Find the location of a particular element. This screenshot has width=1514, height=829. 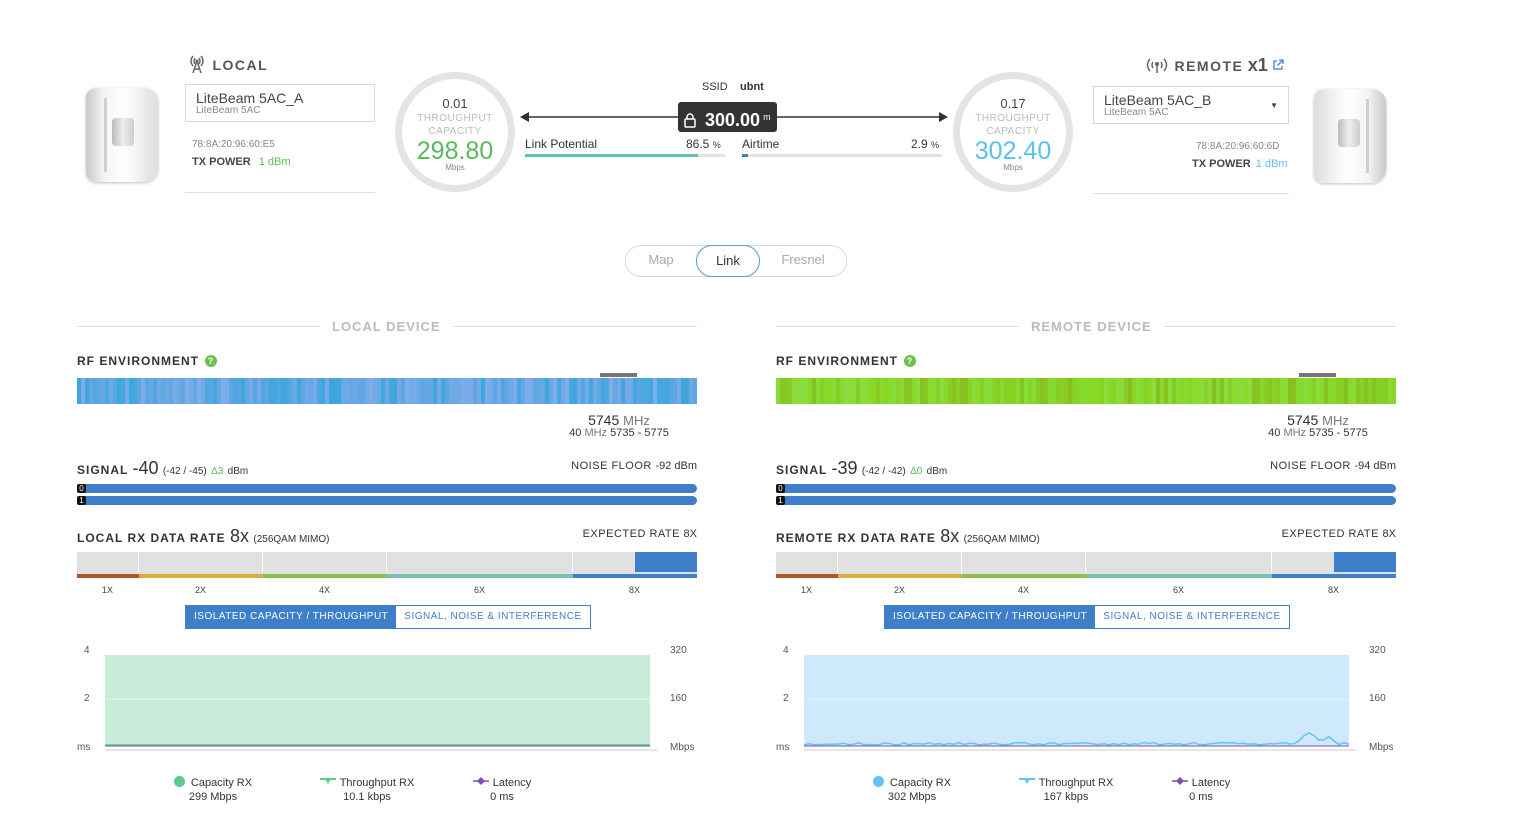

noise-value: -94 dBm is located at coordinates (1375, 466).